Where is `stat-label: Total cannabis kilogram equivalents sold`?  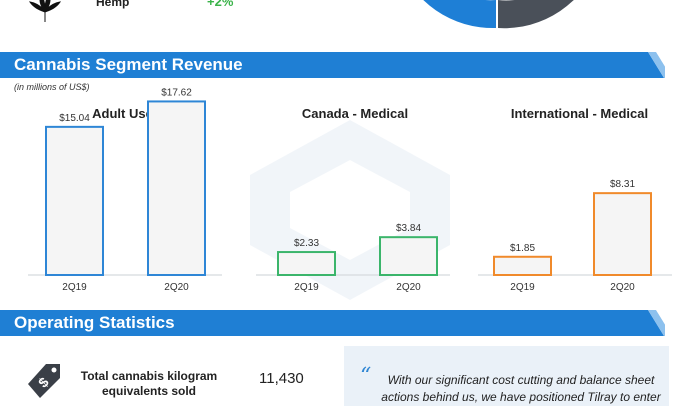
stat-label: Total cannabis kilogram equivalents sold is located at coordinates (149, 384).